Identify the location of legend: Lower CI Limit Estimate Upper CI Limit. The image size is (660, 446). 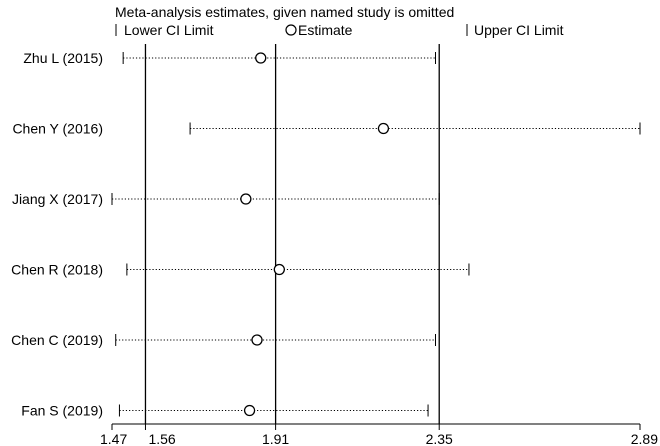
(339, 30).